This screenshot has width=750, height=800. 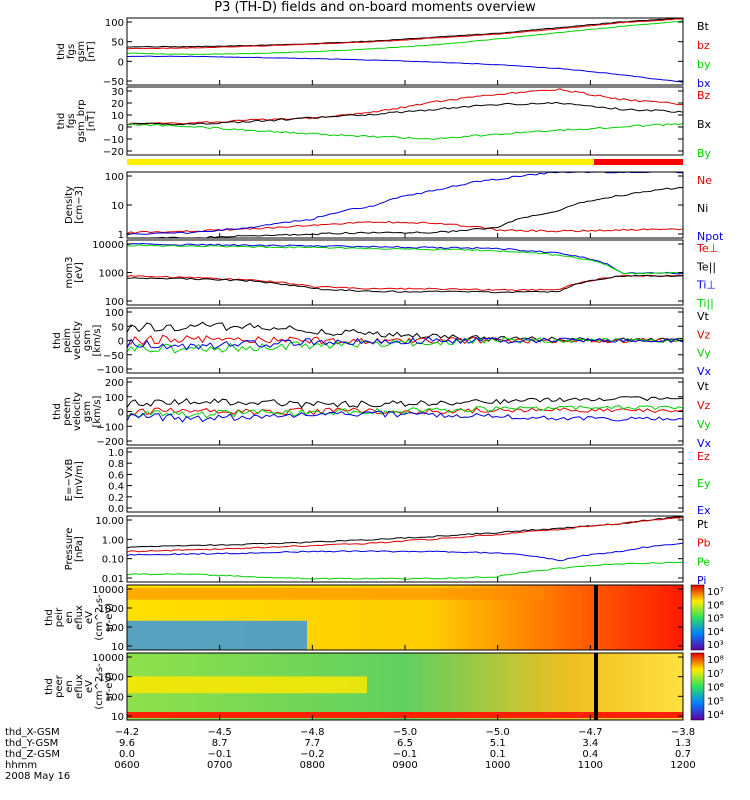 I want to click on ylabel-line: peir, so click(x=59, y=617).